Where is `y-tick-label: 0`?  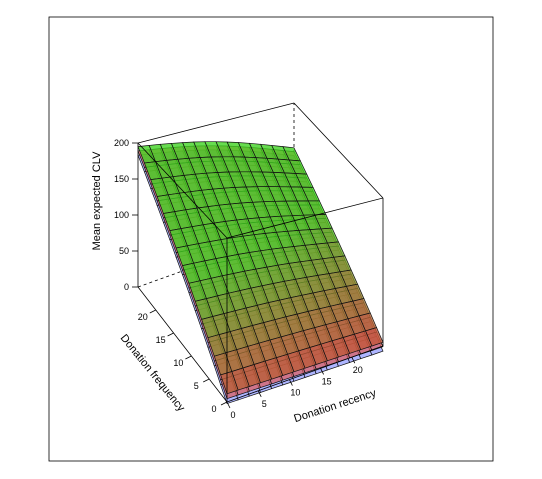
y-tick-label: 0 is located at coordinates (213, 409).